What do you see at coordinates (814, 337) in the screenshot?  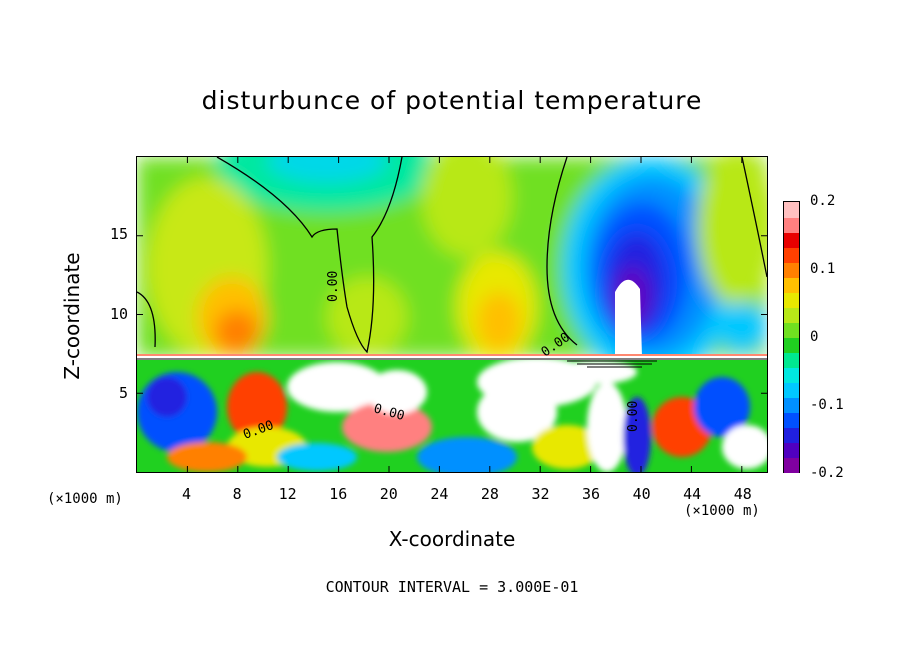 I see `colorbar-tick-label: 0` at bounding box center [814, 337].